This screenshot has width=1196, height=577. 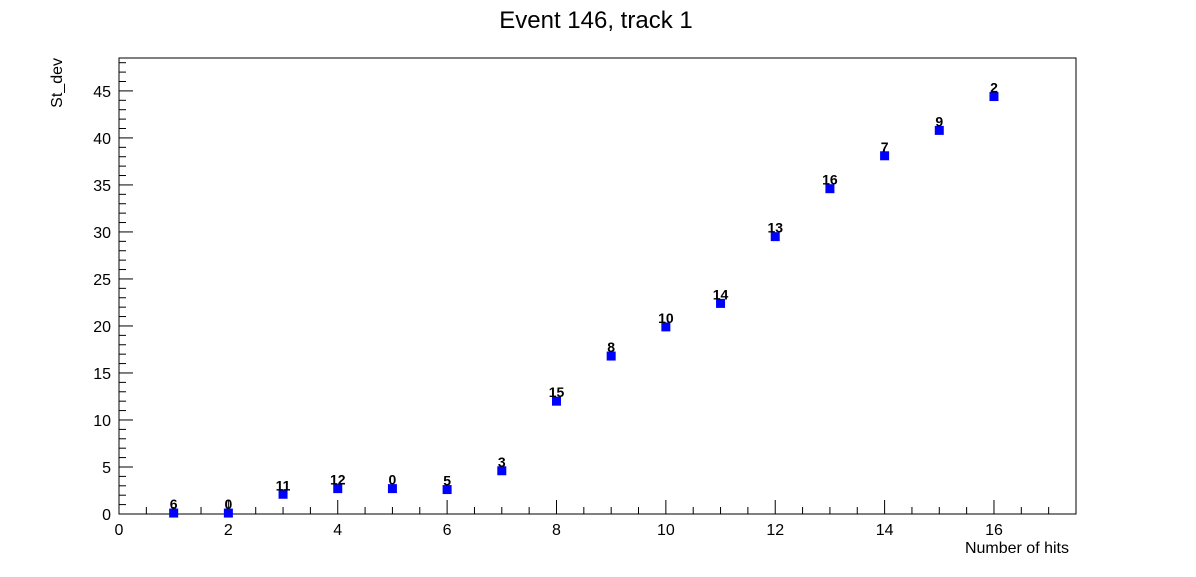 What do you see at coordinates (611, 347) in the screenshot?
I see `data-point-label: 8` at bounding box center [611, 347].